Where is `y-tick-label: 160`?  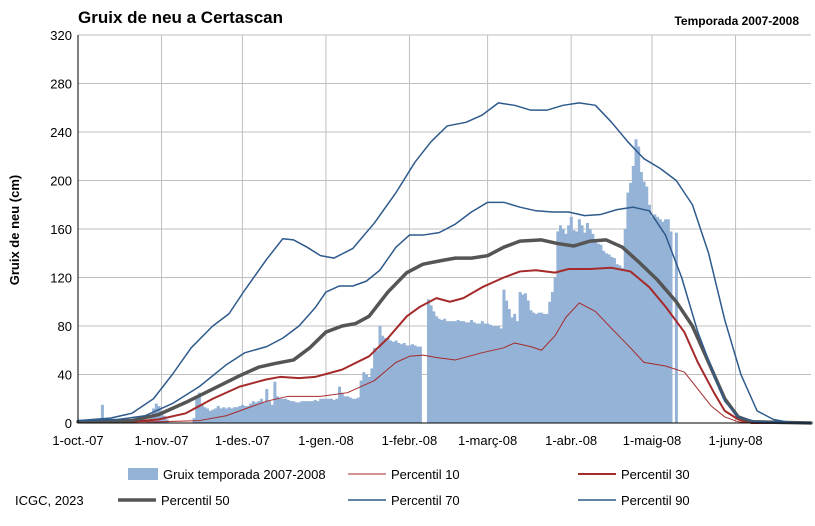 y-tick-label: 160 is located at coordinates (61, 229).